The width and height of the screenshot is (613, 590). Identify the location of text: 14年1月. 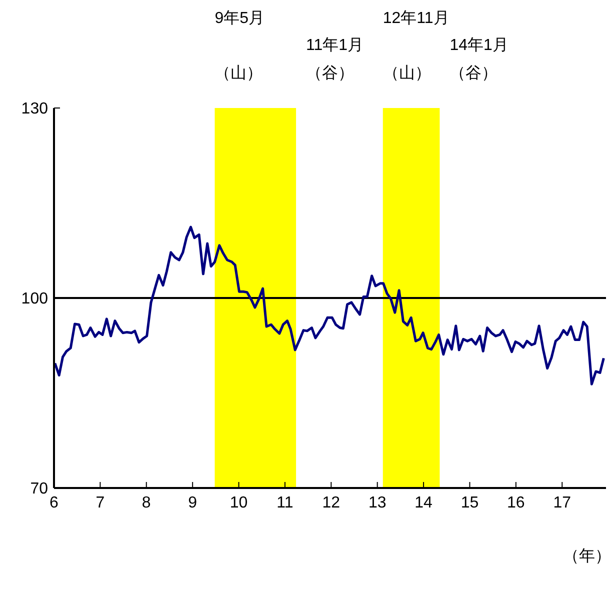
(479, 46).